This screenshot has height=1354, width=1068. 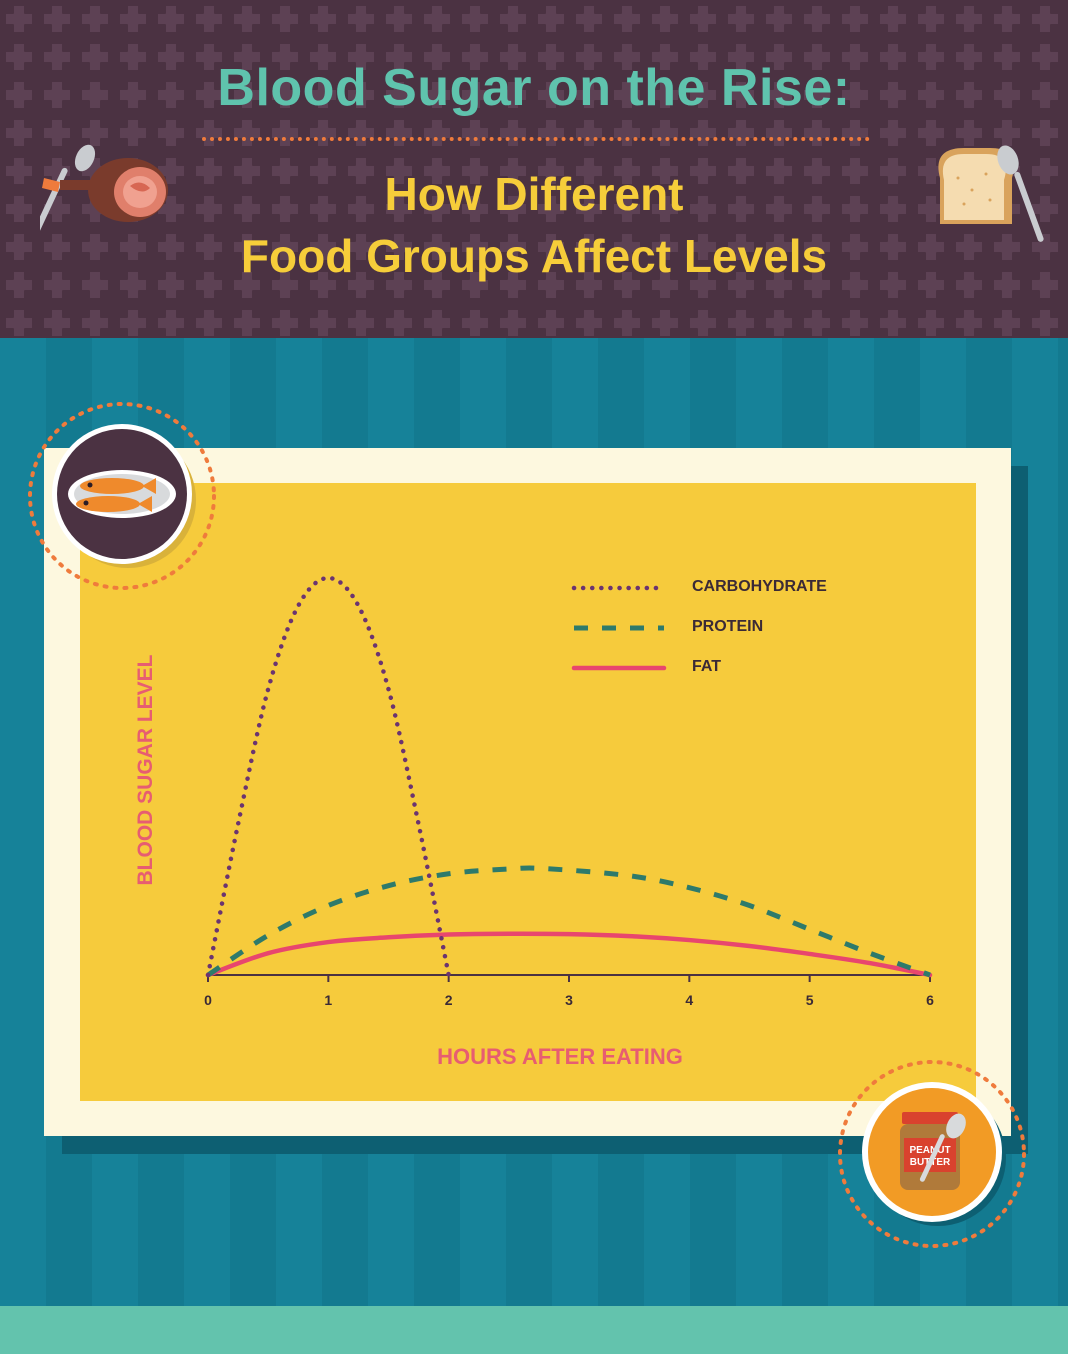 What do you see at coordinates (534, 194) in the screenshot?
I see `subtitle-line-1: How Different` at bounding box center [534, 194].